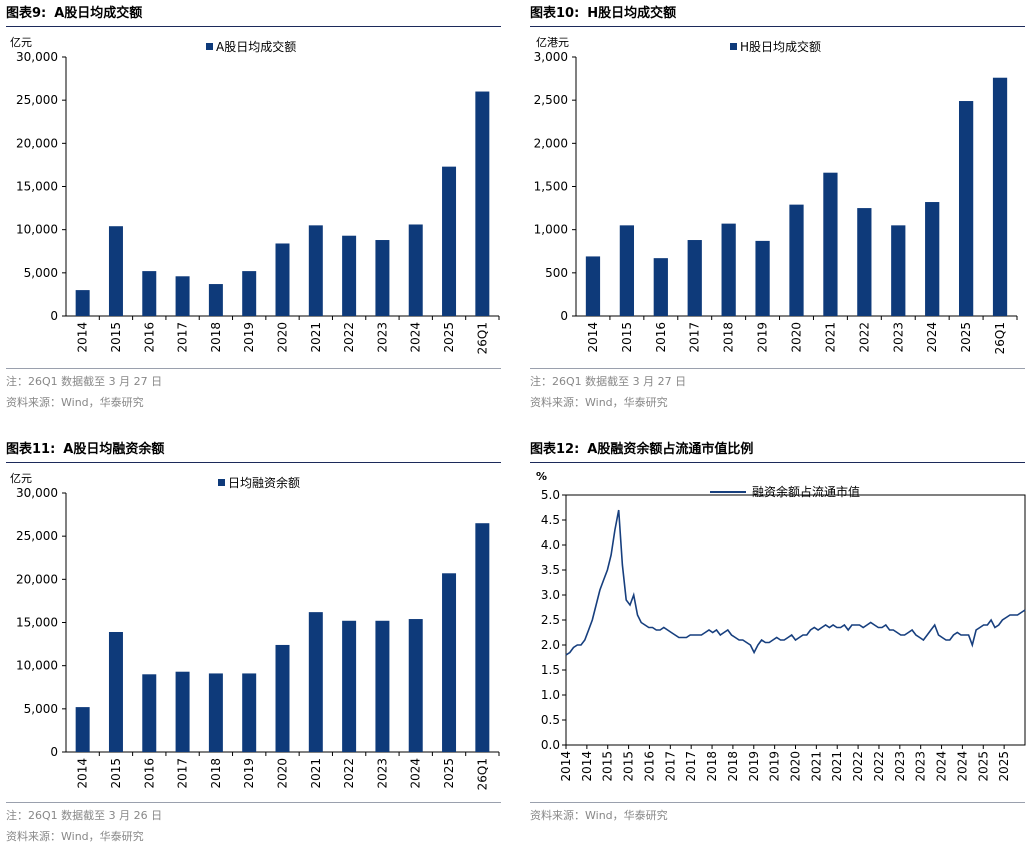 This screenshot has width=1030, height=849. Describe the element at coordinates (550, 495) in the screenshot. I see `y-tick-label: 5.0` at that location.